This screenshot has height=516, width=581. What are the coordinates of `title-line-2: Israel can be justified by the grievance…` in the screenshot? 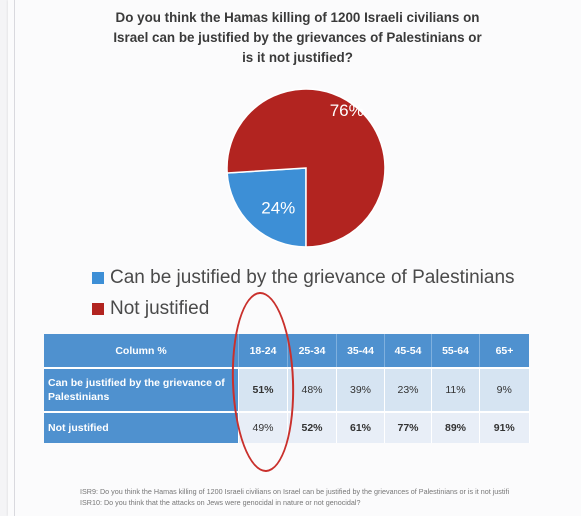 It's located at (297, 37).